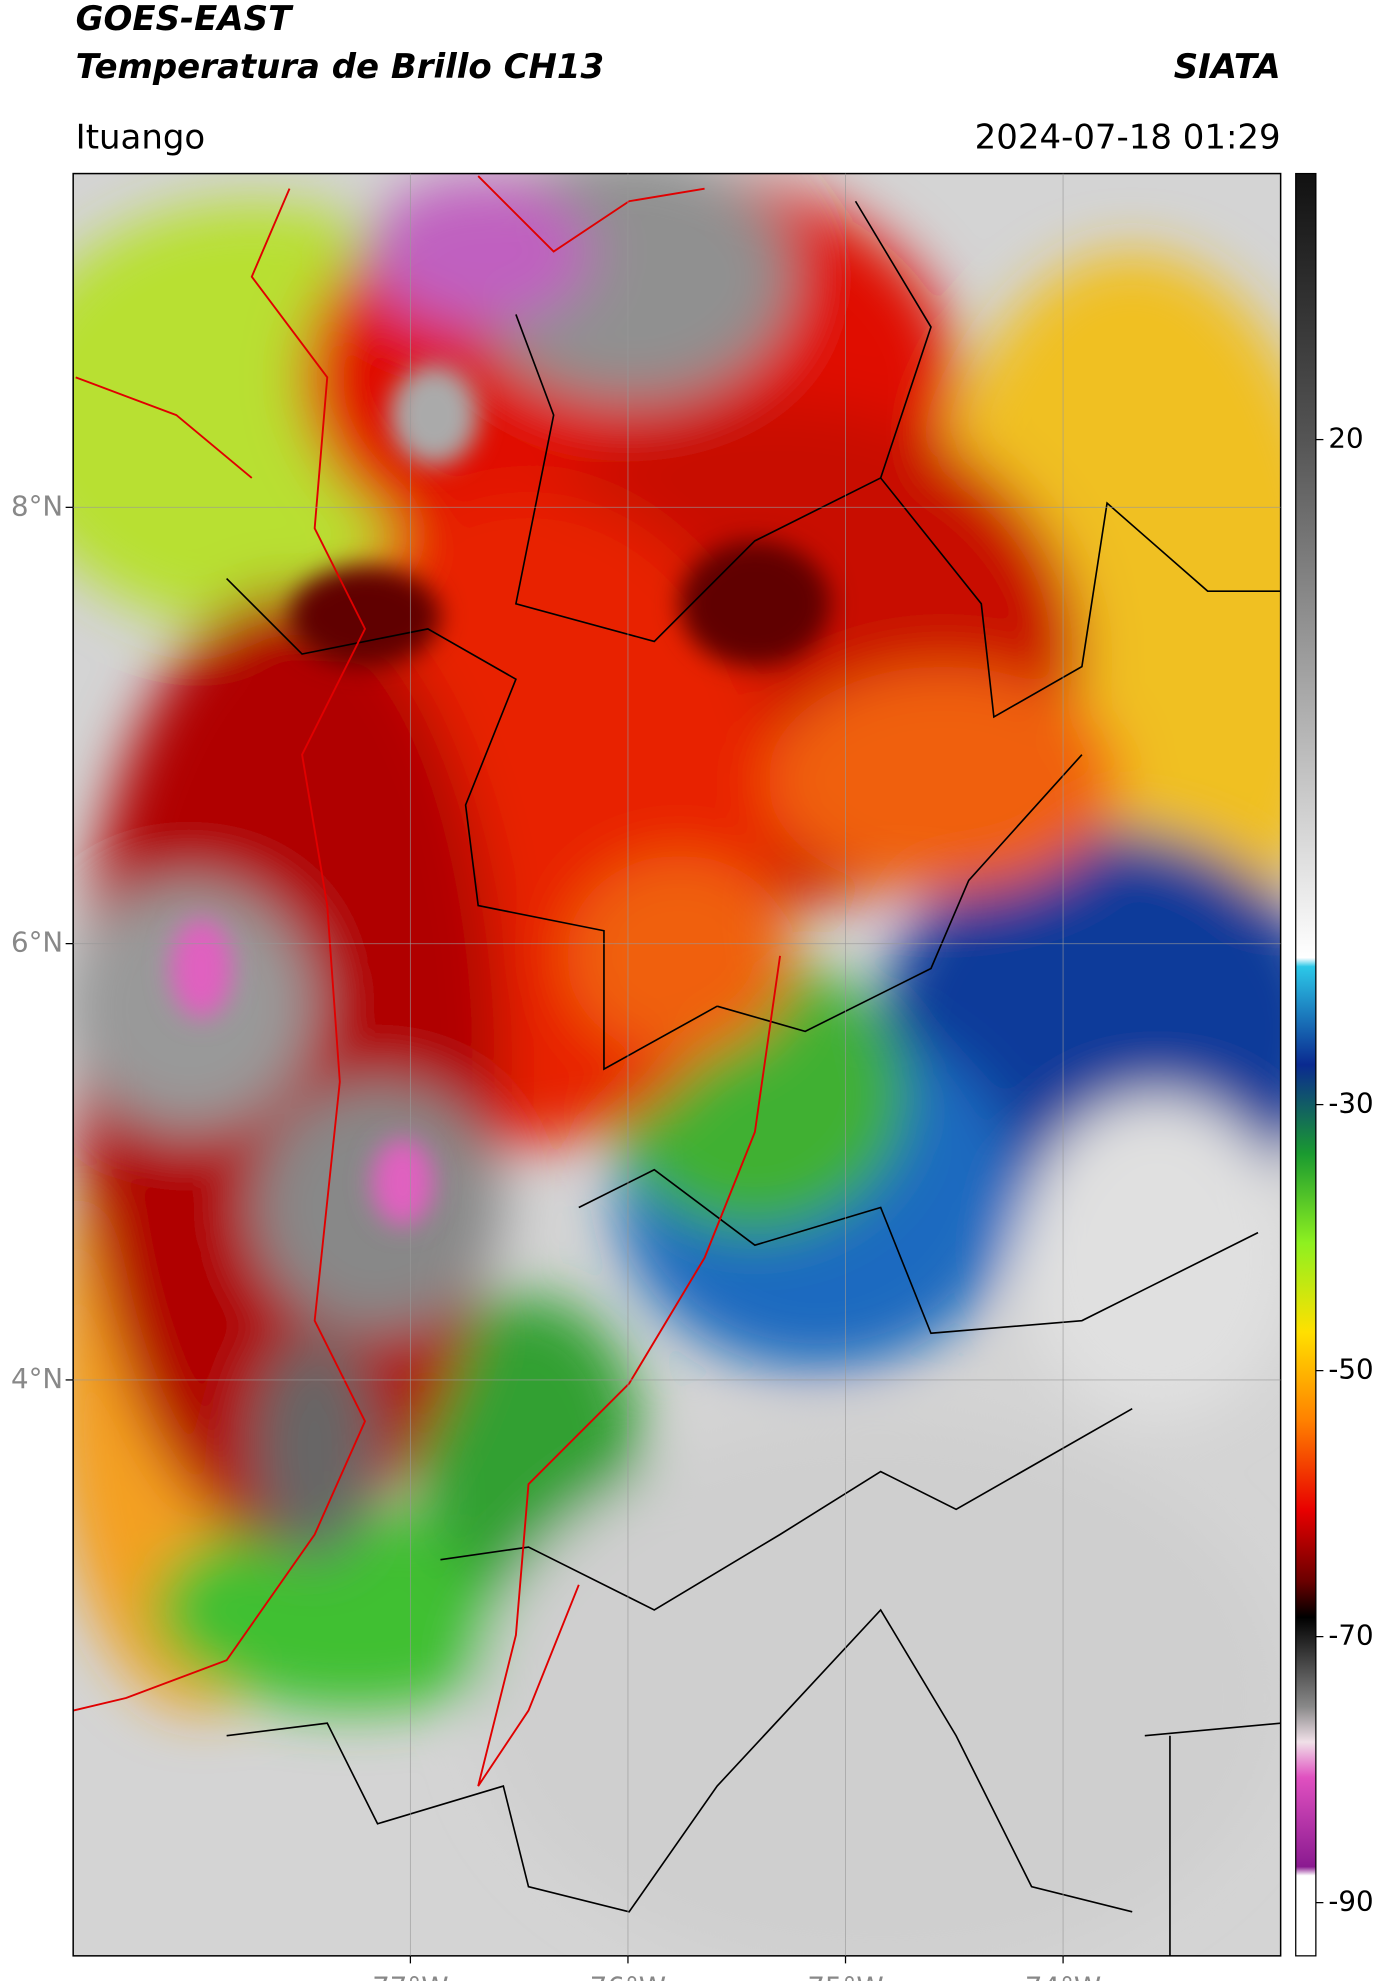  What do you see at coordinates (1345, 438) in the screenshot?
I see `colorbar-tick-label: 20` at bounding box center [1345, 438].